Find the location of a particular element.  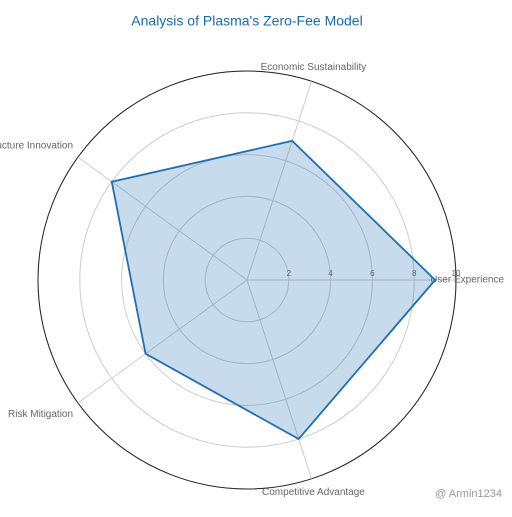

category-label: User Experience is located at coordinates (467, 280).